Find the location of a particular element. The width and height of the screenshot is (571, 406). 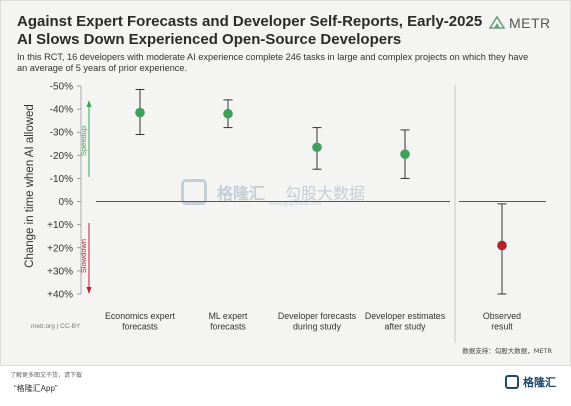

speedup-arrowhead is located at coordinates (89, 103).